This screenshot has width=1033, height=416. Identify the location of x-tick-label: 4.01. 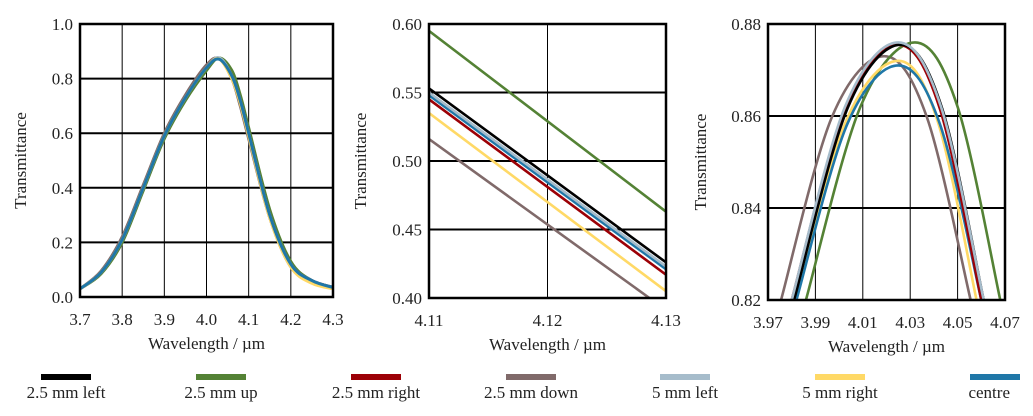
(863, 322).